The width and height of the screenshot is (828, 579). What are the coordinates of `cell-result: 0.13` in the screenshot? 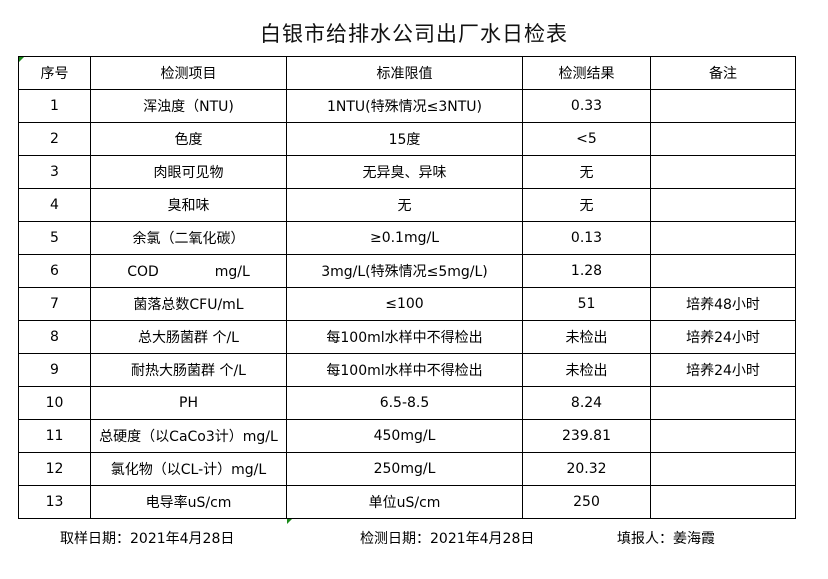 It's located at (586, 238).